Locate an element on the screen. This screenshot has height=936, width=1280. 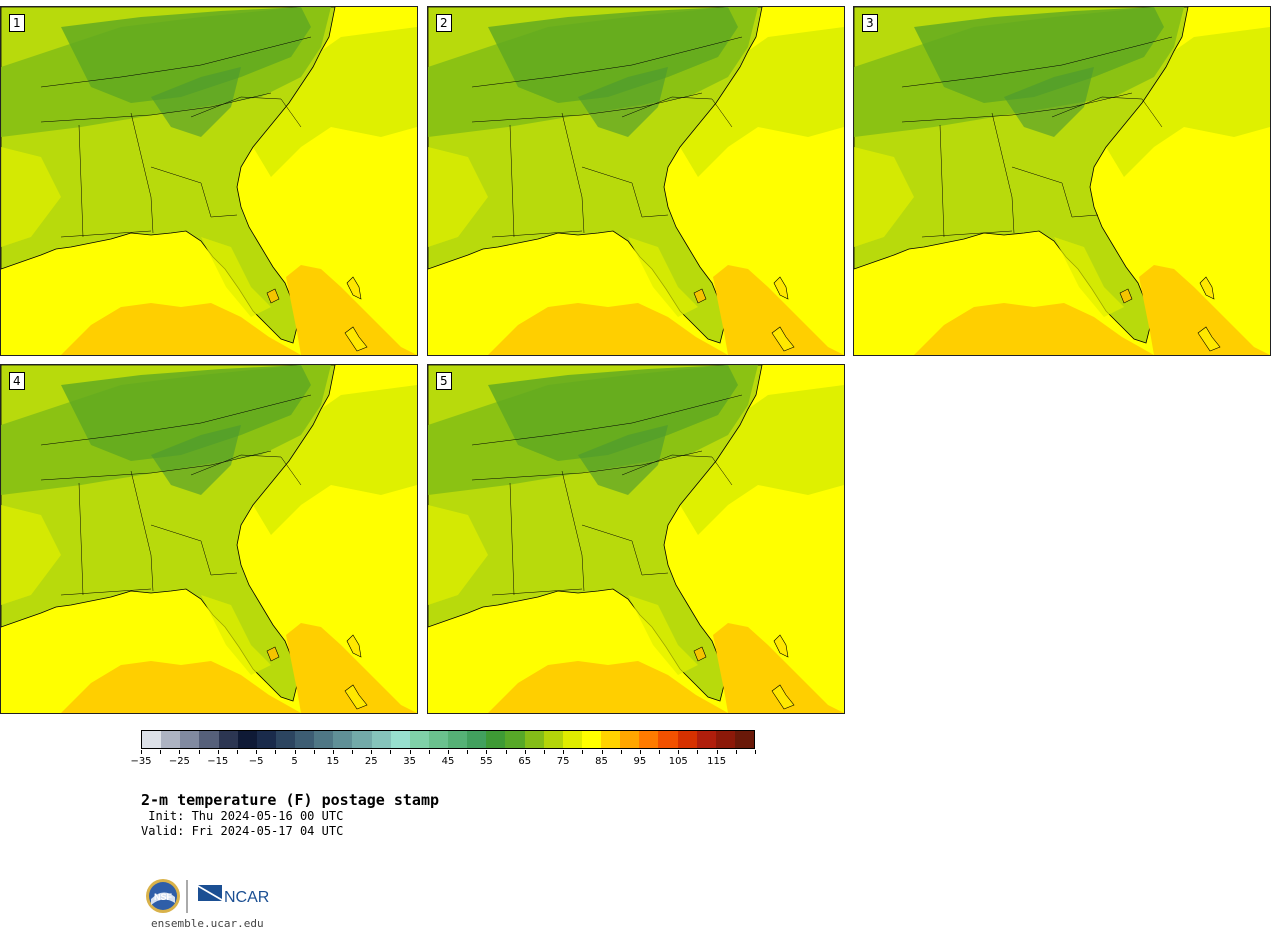
colorbar-tick-label: 35 is located at coordinates (409, 761).